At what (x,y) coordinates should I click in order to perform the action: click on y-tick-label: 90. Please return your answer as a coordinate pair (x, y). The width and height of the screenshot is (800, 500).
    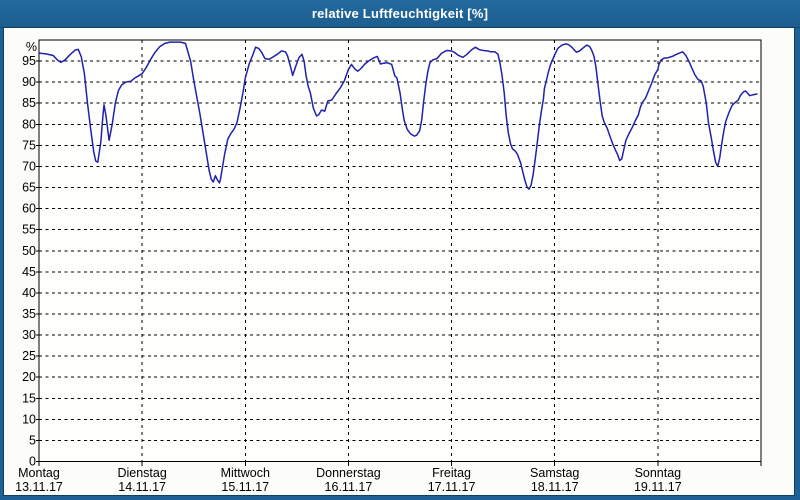
    Looking at the image, I should click on (29, 82).